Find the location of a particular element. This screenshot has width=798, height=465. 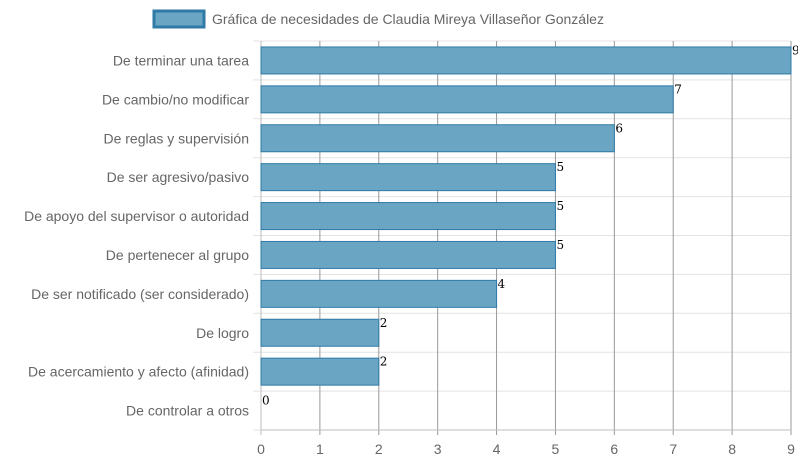

x-tick-label: 4 is located at coordinates (497, 449).